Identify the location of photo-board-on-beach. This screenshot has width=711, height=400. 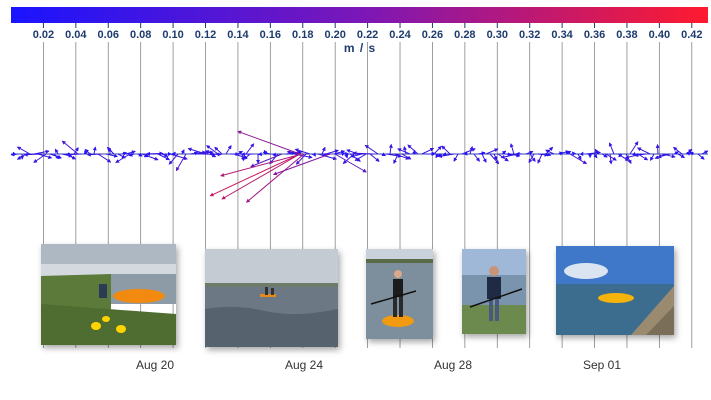
(615, 290).